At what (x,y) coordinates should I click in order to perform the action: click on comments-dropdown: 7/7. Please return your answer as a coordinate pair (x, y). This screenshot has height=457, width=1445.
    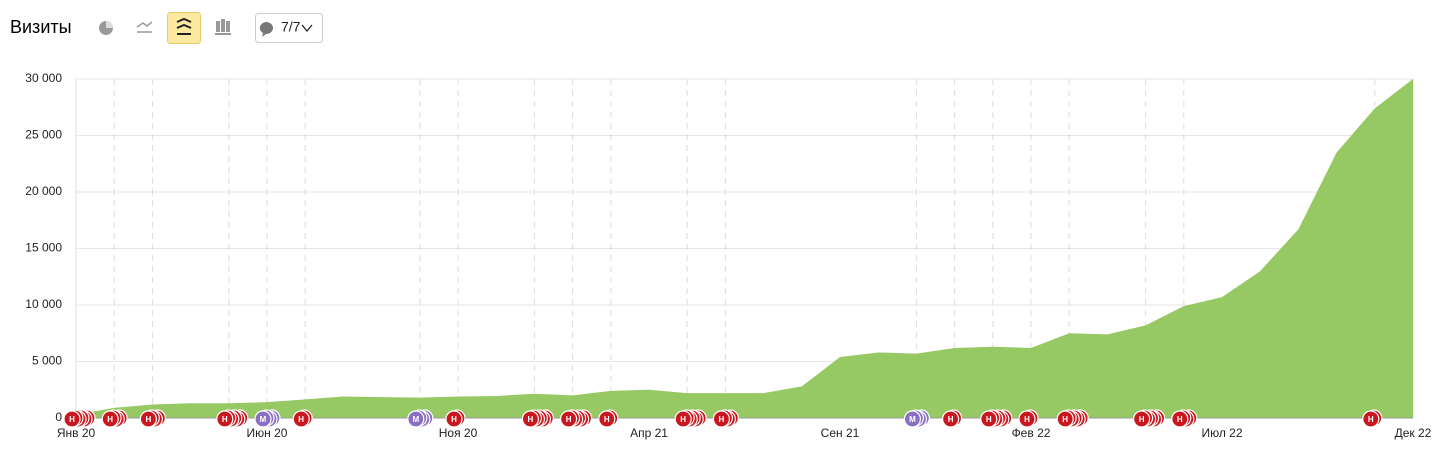
    Looking at the image, I should click on (289, 28).